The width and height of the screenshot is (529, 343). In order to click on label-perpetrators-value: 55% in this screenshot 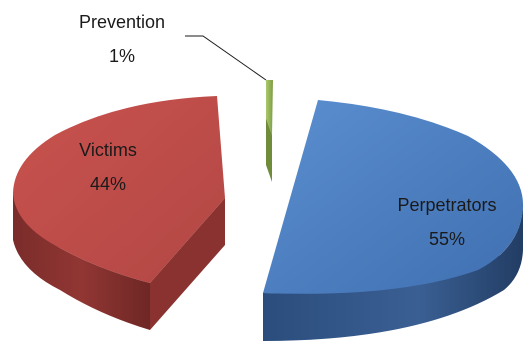, I will do `click(447, 239)`.